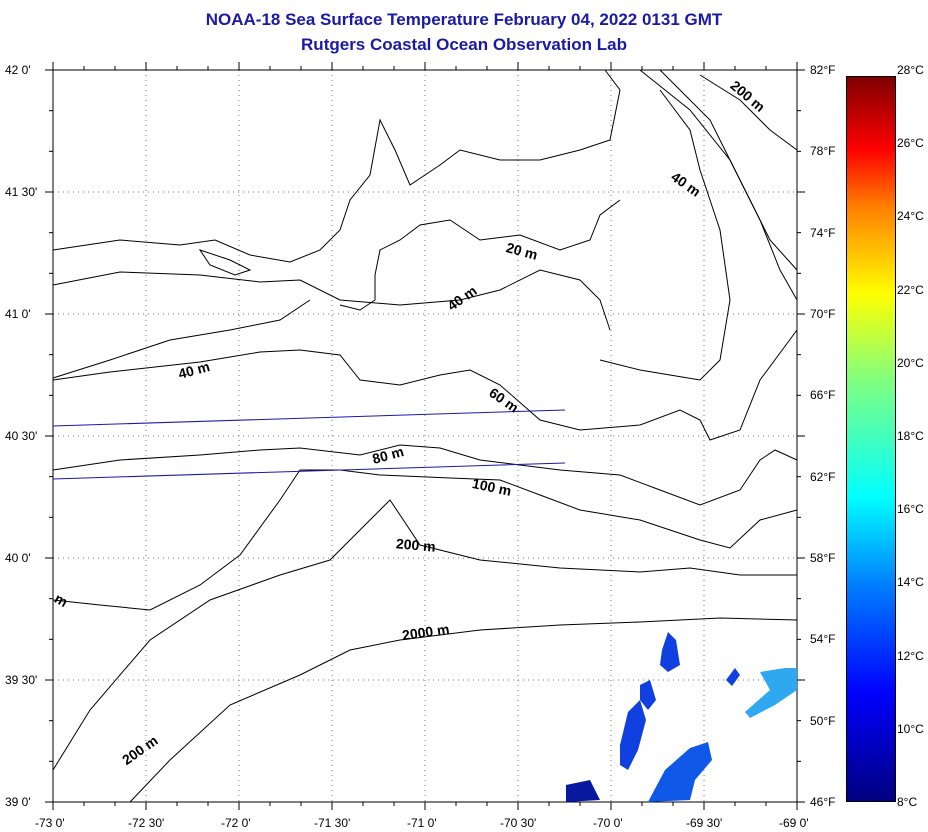  I want to click on celsius-label: 10°C, so click(910, 728).